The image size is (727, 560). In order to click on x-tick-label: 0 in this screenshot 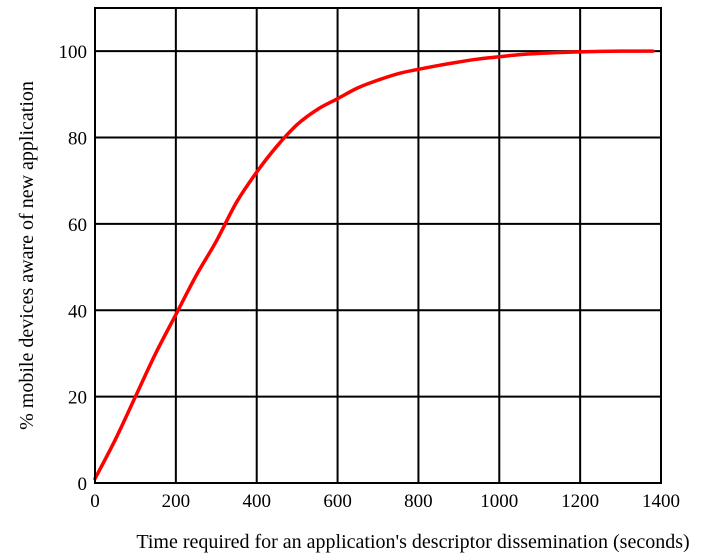, I will do `click(95, 501)`.